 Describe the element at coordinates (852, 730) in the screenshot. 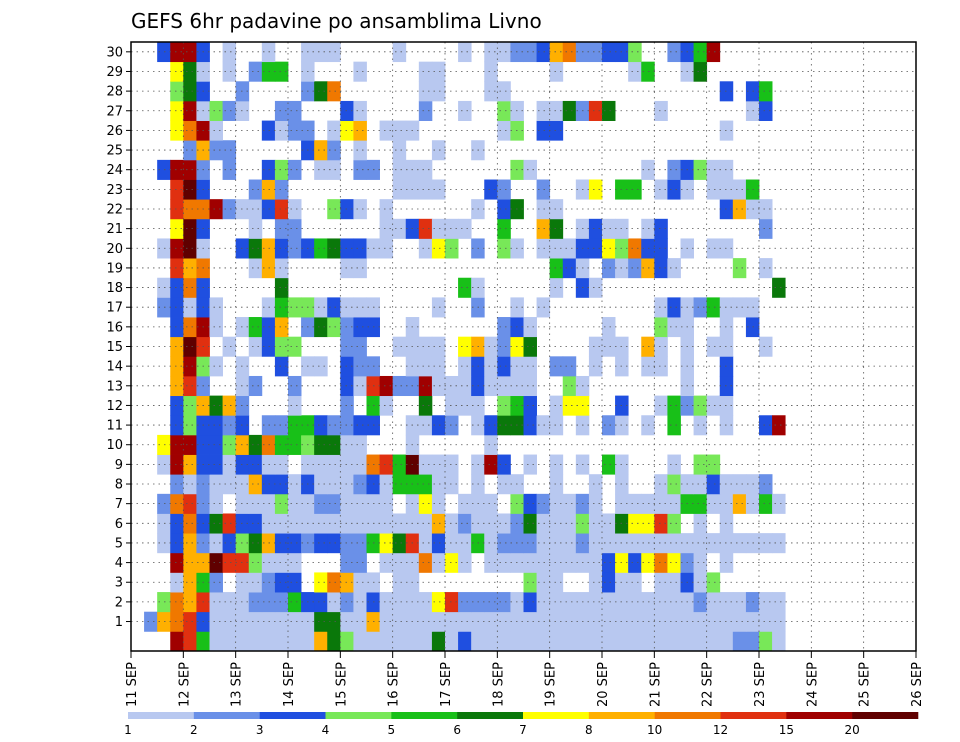

I see `colorbar-label: 20` at that location.